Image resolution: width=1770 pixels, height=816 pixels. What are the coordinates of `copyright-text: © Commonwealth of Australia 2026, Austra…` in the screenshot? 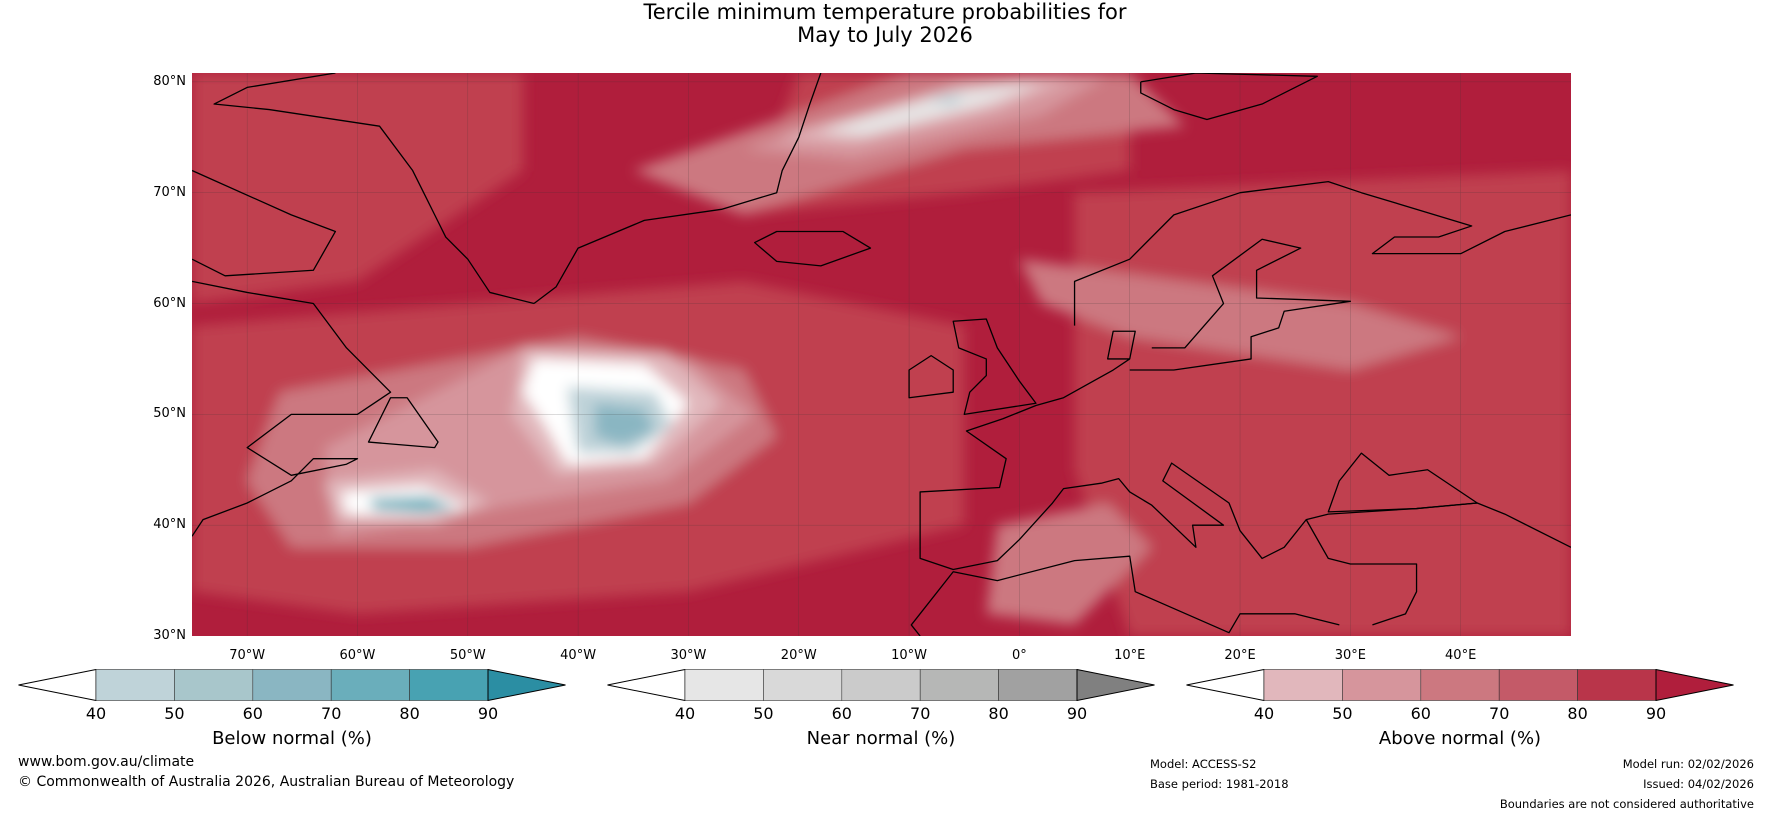 It's located at (266, 782).